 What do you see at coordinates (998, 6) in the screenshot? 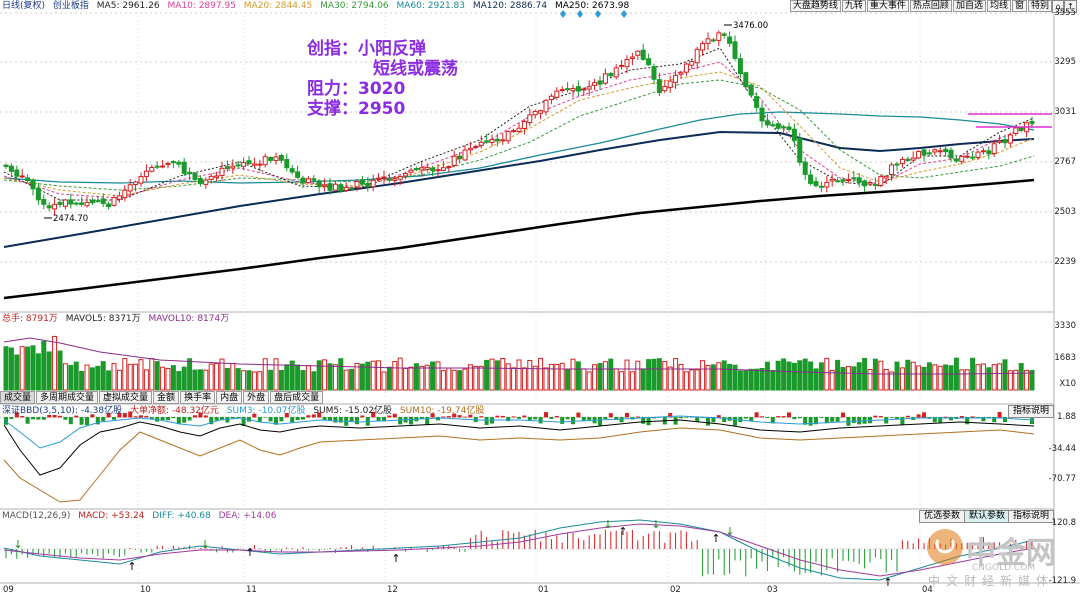
I see `ma-button: 均线` at bounding box center [998, 6].